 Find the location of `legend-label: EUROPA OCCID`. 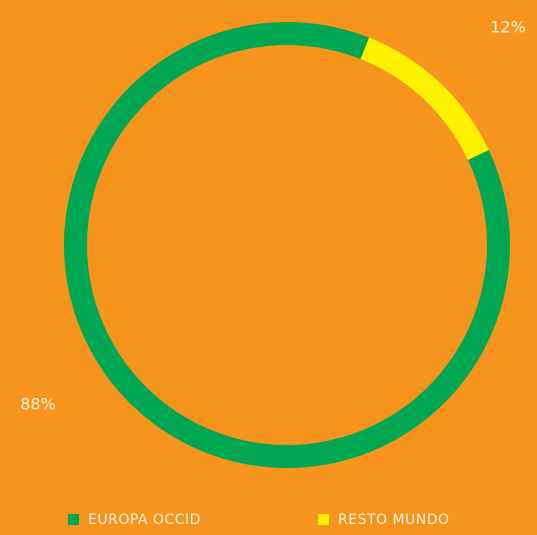

legend-label: EUROPA OCCID is located at coordinates (144, 520).